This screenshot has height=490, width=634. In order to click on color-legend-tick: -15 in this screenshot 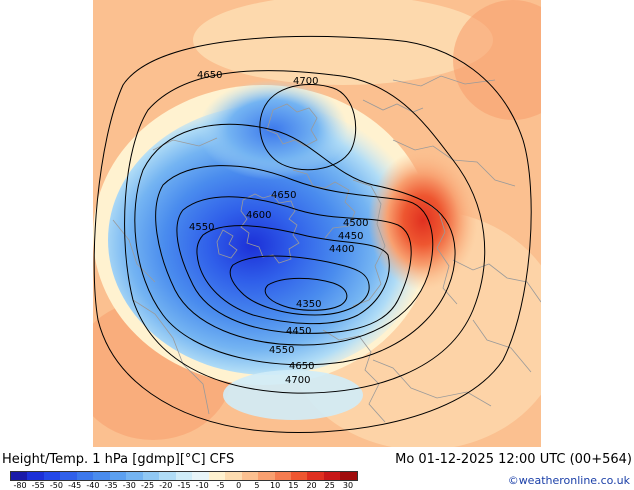, I will do `click(184, 485)`.